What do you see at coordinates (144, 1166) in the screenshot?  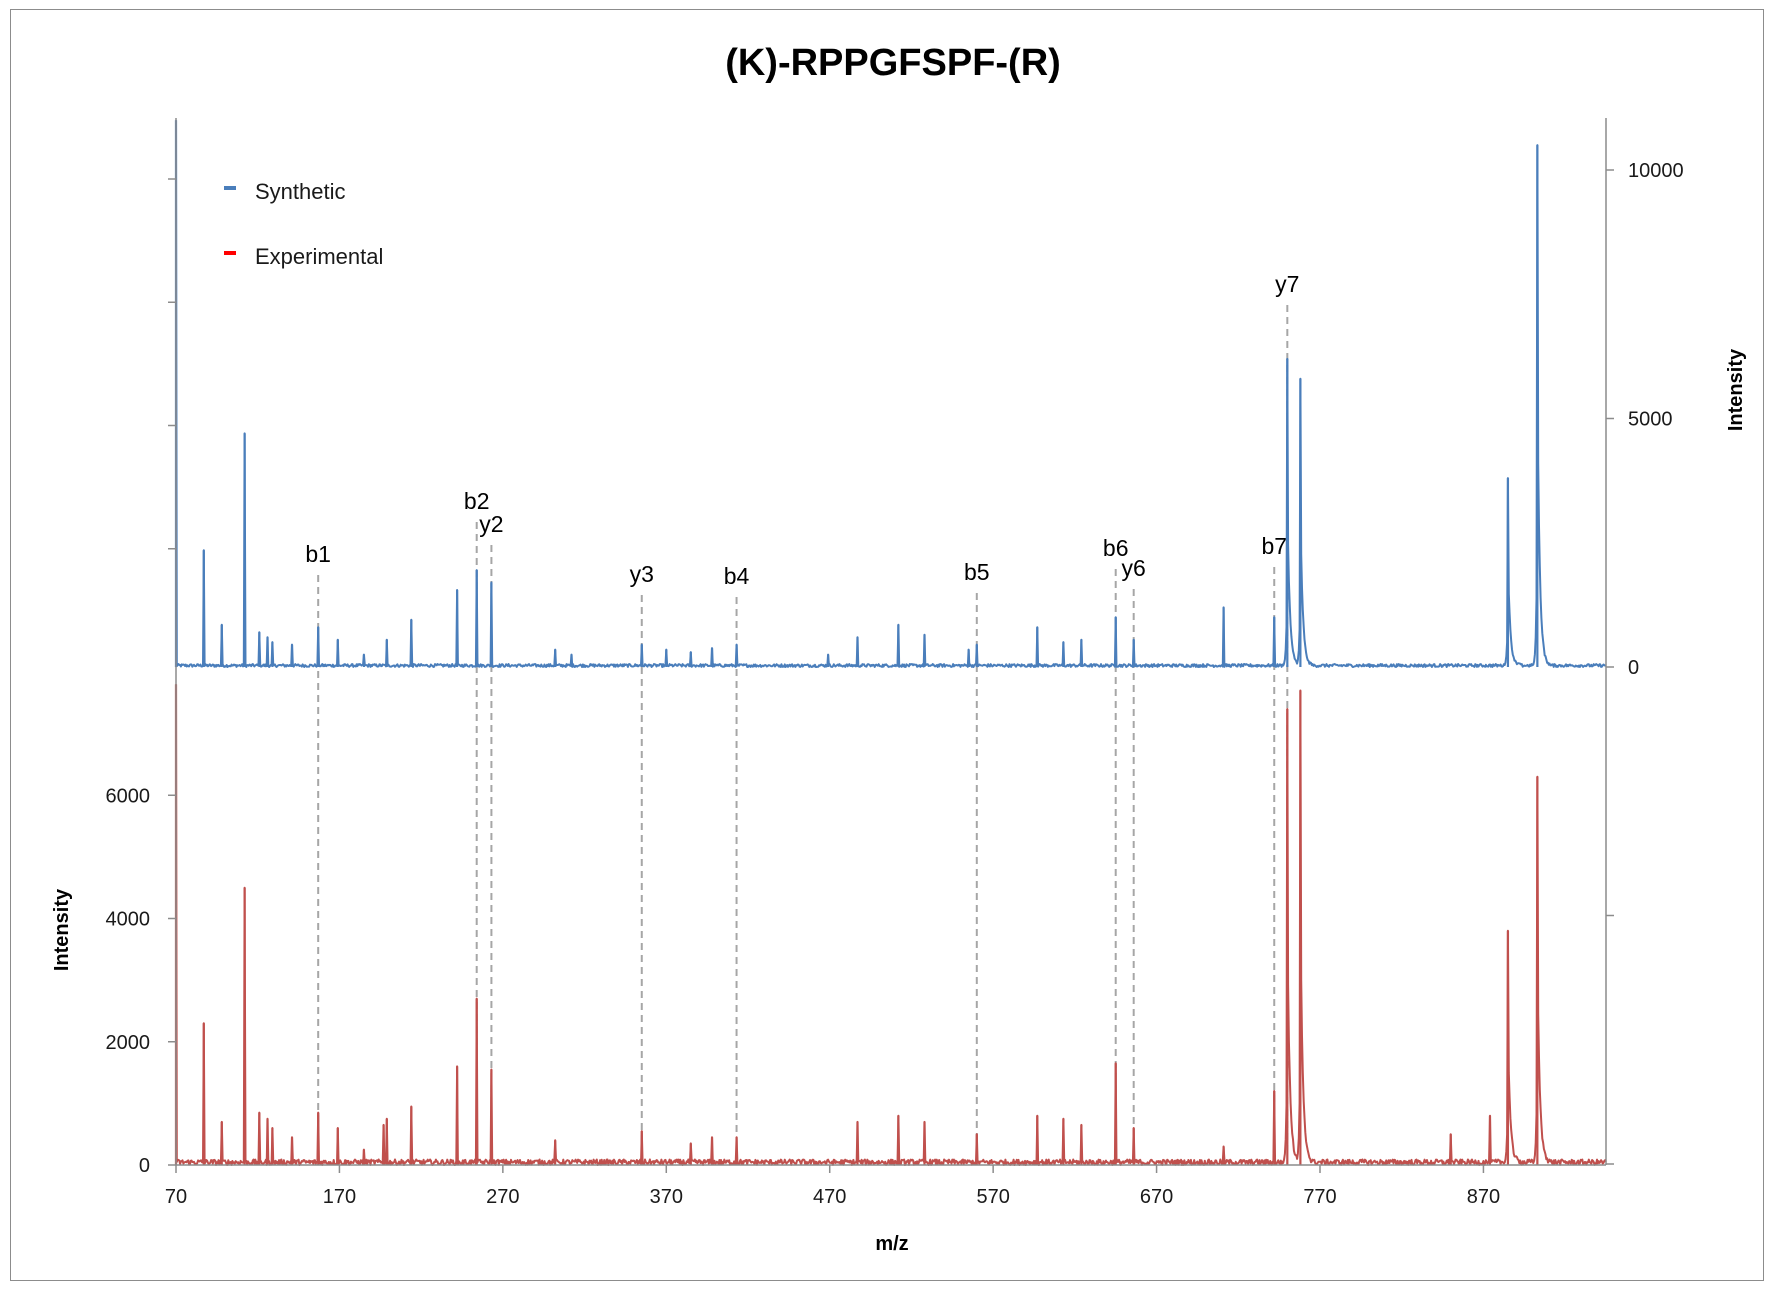 I see `left-y-tick-label: 0` at bounding box center [144, 1166].